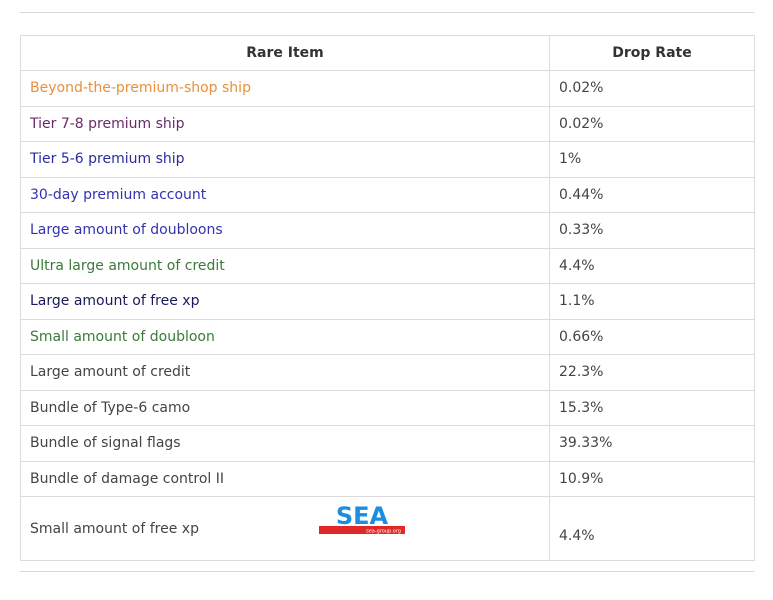 This screenshot has width=773, height=600. What do you see at coordinates (285, 159) in the screenshot?
I see `rare-item-cell: Tier 5-6 premium ship` at bounding box center [285, 159].